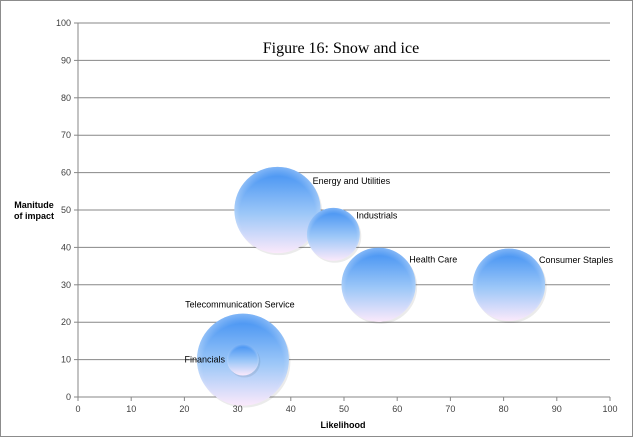 This screenshot has height=438, width=633. Describe the element at coordinates (576, 260) in the screenshot. I see `bubble-label-consumer-staples: Consumer Staples` at that location.